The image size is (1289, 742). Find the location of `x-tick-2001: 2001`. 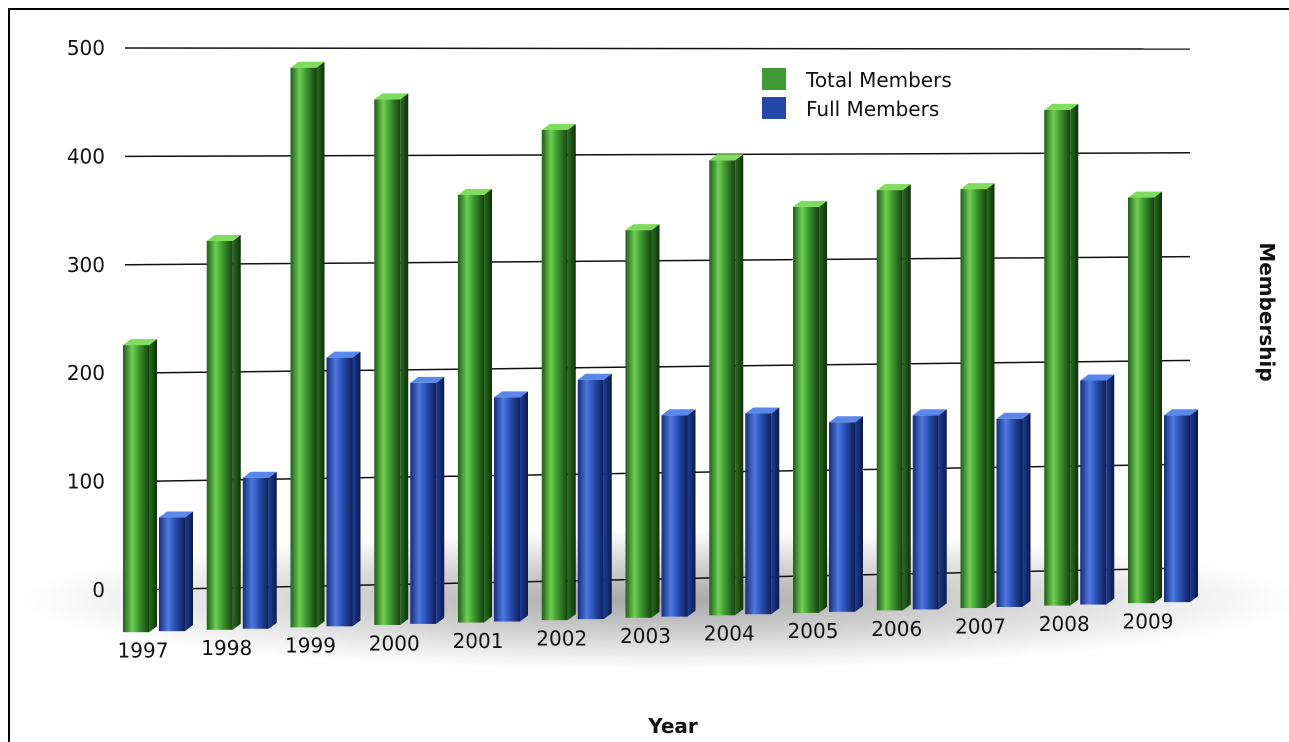

x-tick-2001: 2001 is located at coordinates (478, 641).